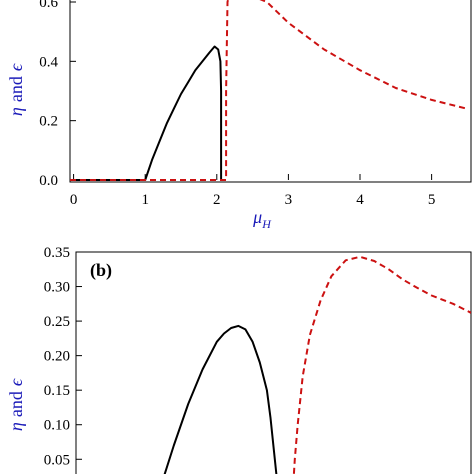  I want to click on y-tick-label: 0.05, so click(57, 460).